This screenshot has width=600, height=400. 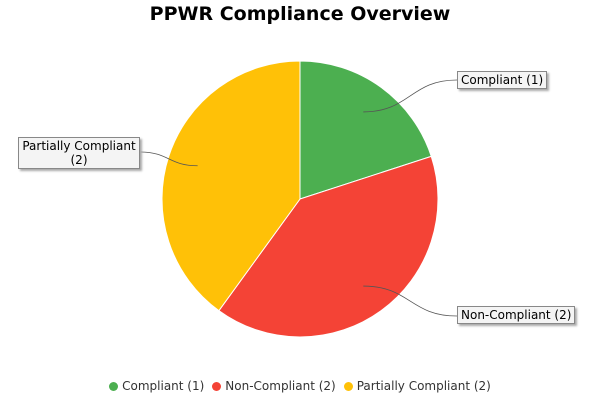 I want to click on data-label: Non-Compliant (2), so click(x=516, y=315).